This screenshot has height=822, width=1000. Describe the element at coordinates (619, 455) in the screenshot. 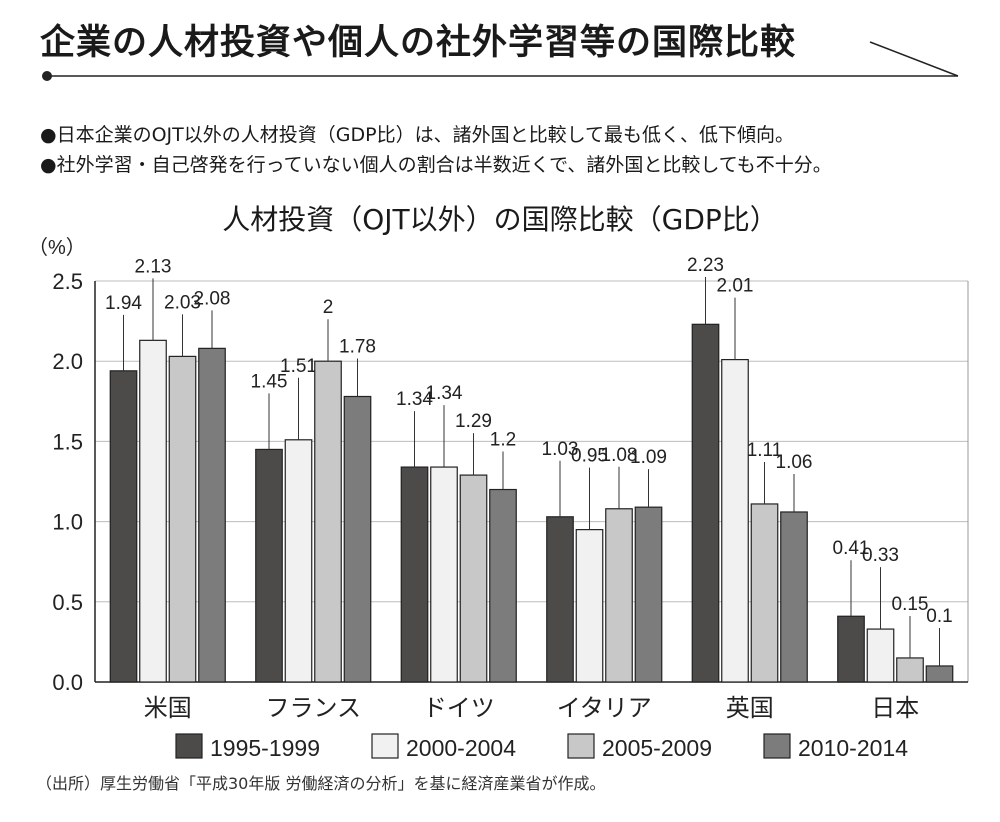

I see `data-label: 1.08` at that location.